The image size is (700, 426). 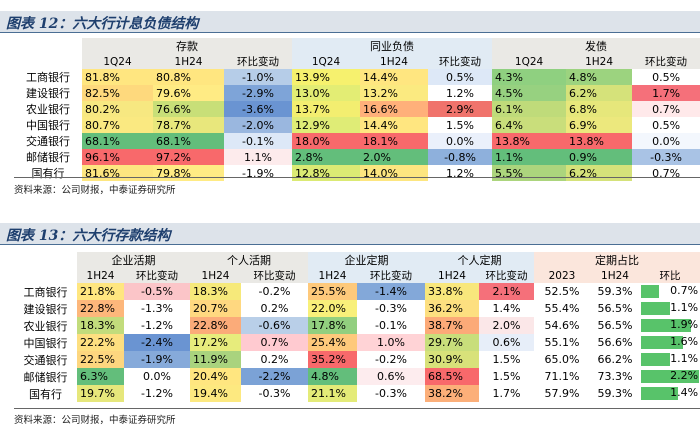 What do you see at coordinates (117, 125) in the screenshot?
I see `data-cell: 80.7%` at bounding box center [117, 125].